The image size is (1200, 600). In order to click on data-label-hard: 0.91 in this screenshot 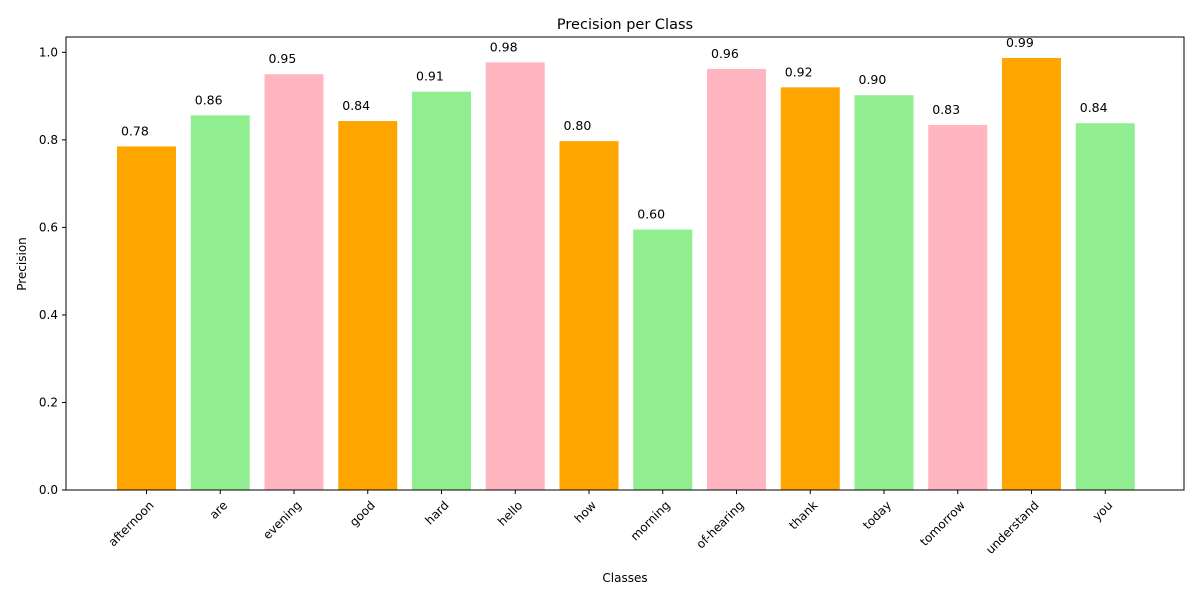, I will do `click(430, 76)`.